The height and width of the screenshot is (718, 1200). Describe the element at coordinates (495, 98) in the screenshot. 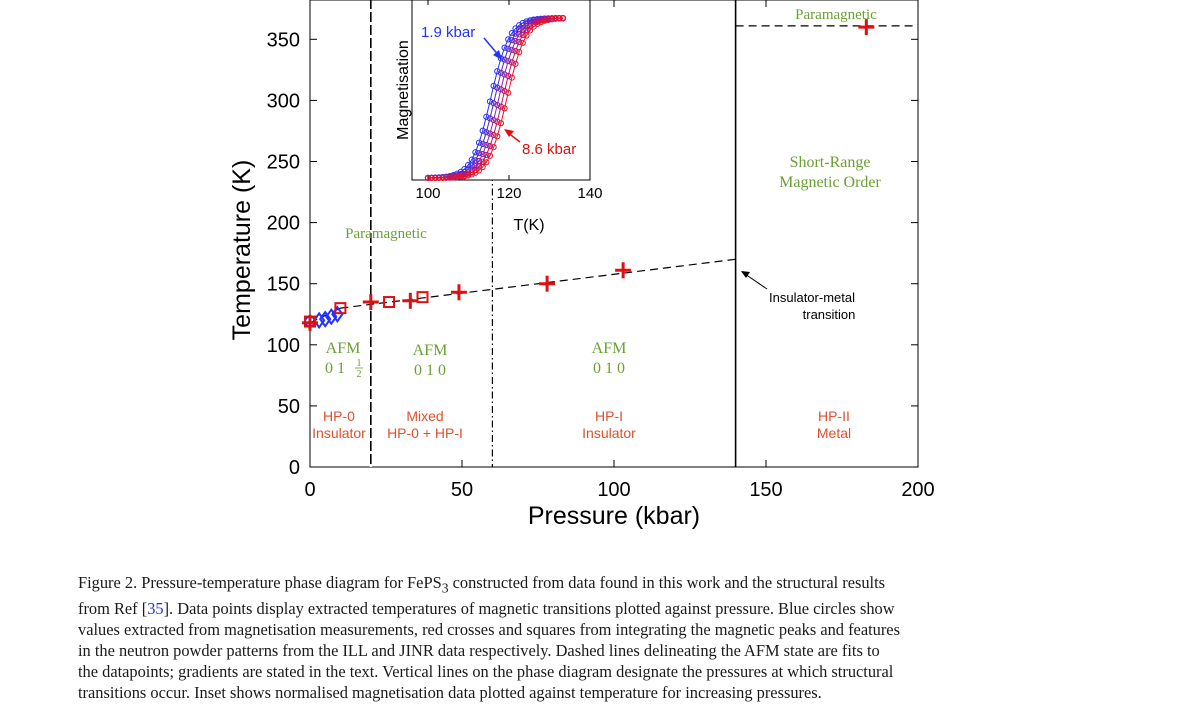

I see `inset-curves` at that location.